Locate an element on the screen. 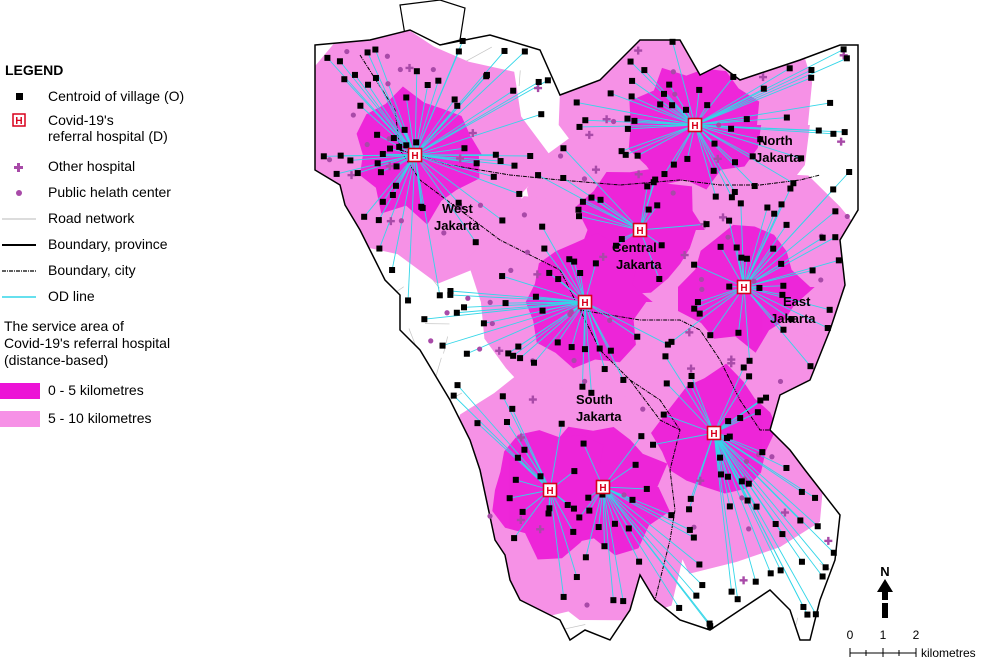 This screenshot has width=991, height=662. legend-item-hospital: H Covid-19's referral hospital (D) is located at coordinates (150, 130).